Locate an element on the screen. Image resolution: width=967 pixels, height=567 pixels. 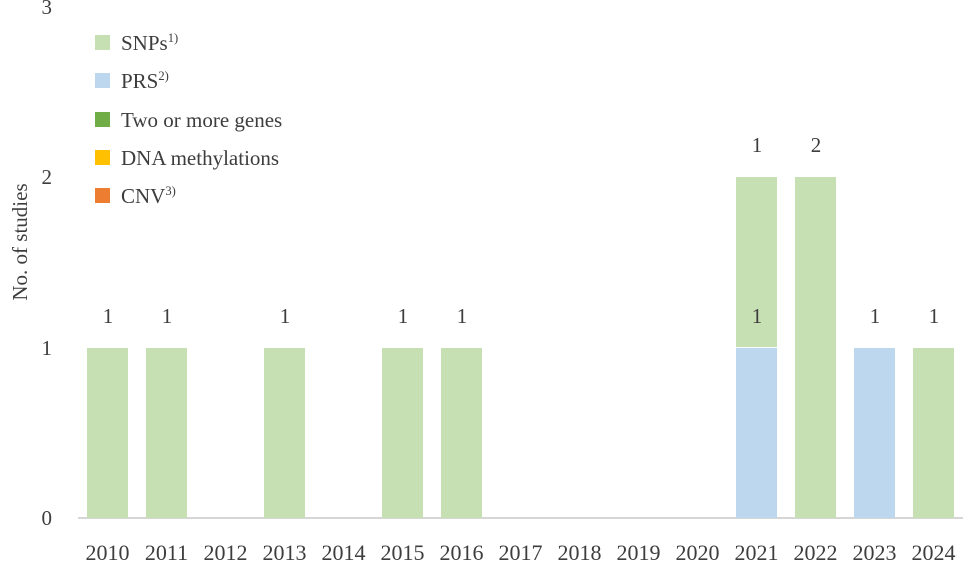
x-label-2014: 2014 is located at coordinates (343, 552).